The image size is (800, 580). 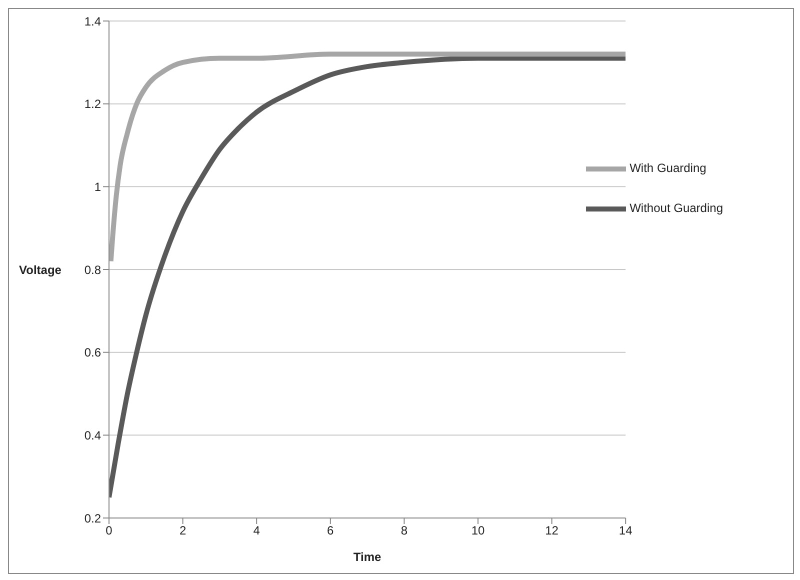 What do you see at coordinates (93, 21) in the screenshot?
I see `y-tick-label: 1.4` at bounding box center [93, 21].